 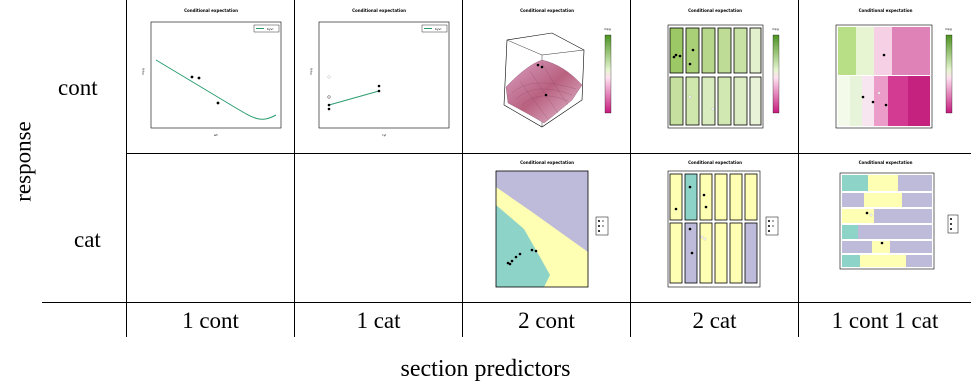 I want to click on predictors-axis-label: section predictors, so click(x=485, y=369).